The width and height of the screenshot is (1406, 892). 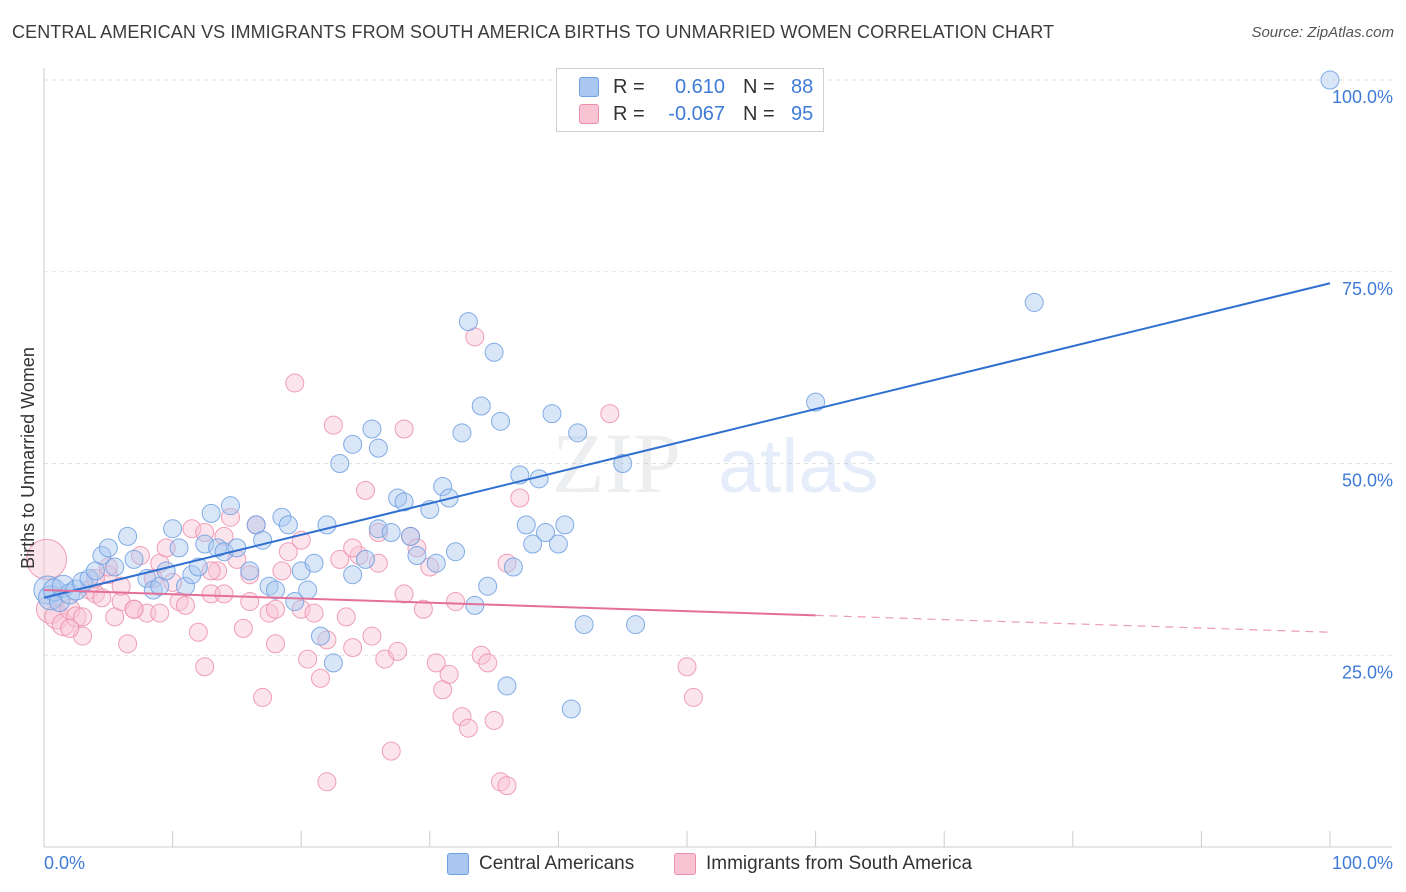 What do you see at coordinates (1362, 97) in the screenshot?
I see `y-tick-label: 100.0%` at bounding box center [1362, 97].